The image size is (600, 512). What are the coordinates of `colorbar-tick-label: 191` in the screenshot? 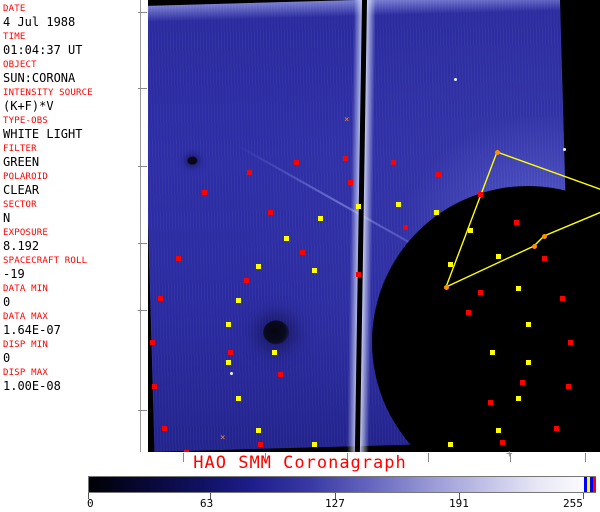 It's located at (459, 503).